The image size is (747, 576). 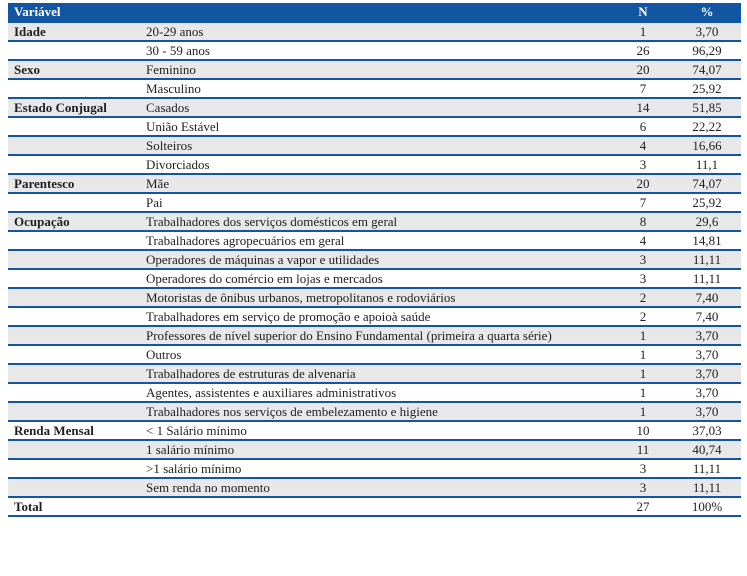 I want to click on row-n-value: 26, so click(x=643, y=50).